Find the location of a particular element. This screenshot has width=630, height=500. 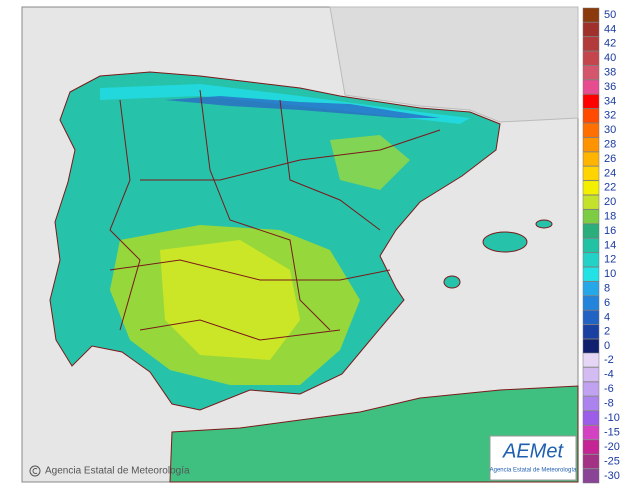

legend-label: 12 is located at coordinates (610, 260).